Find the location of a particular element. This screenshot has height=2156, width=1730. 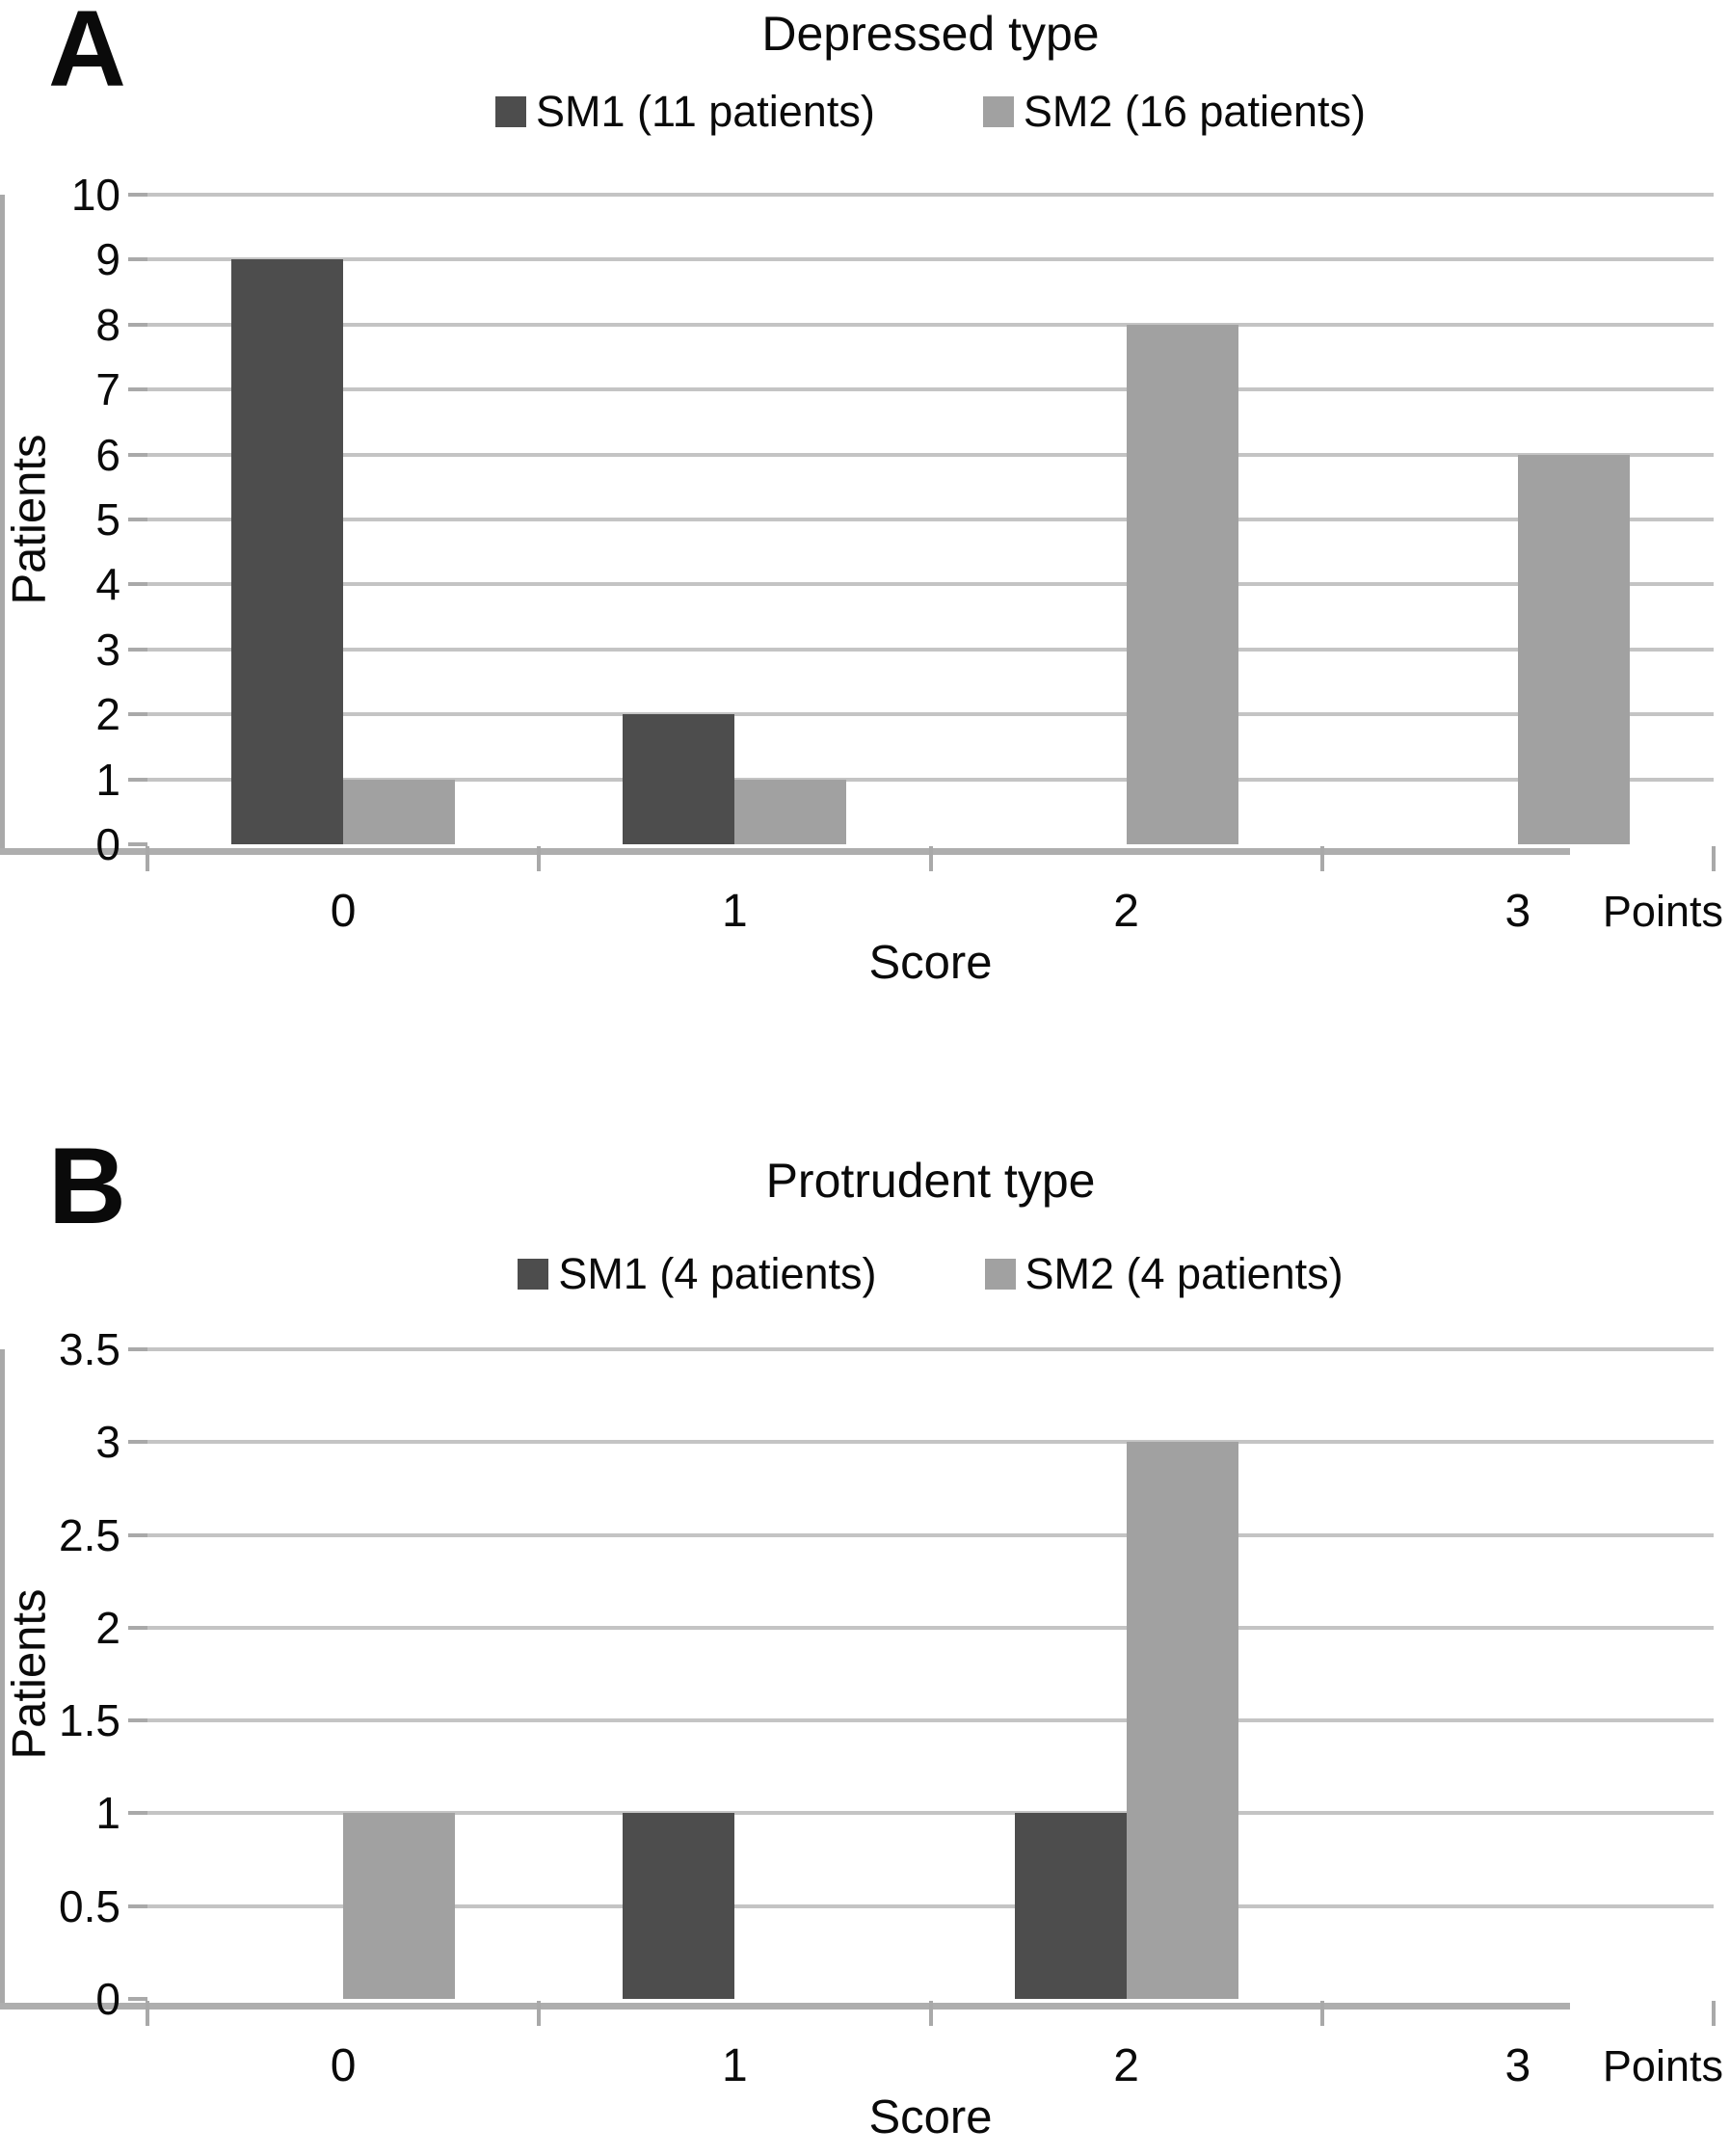

y-tick-label: 1 is located at coordinates (107, 779).